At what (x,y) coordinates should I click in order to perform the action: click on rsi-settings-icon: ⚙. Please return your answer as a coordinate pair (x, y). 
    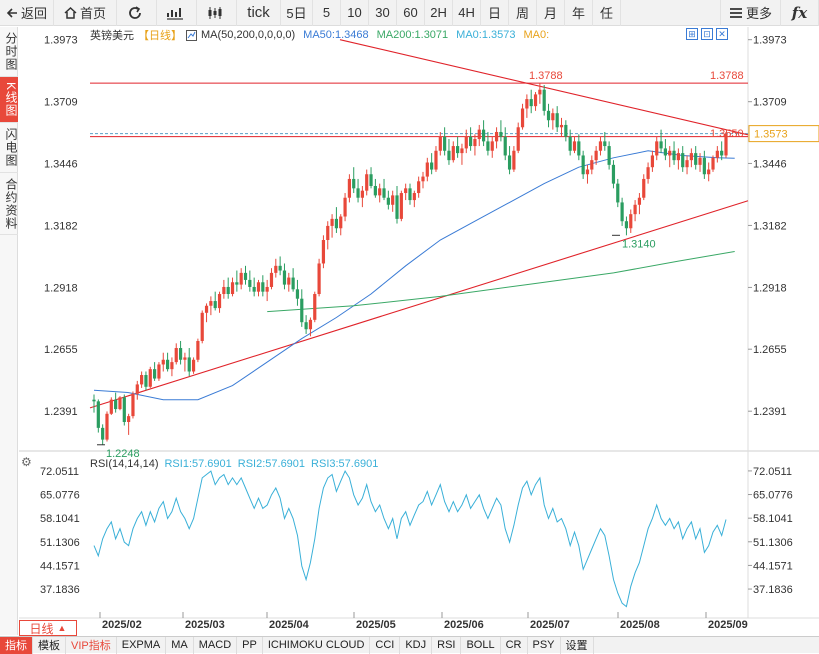
    Looking at the image, I should click on (26, 462).